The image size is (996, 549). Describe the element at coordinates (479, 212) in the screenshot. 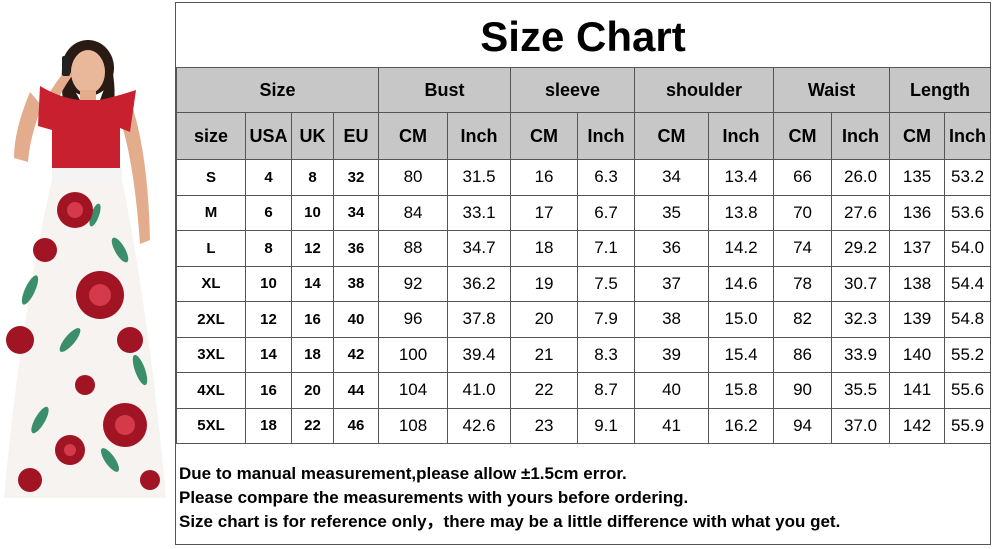

I see `table-cell: 33.1` at that location.